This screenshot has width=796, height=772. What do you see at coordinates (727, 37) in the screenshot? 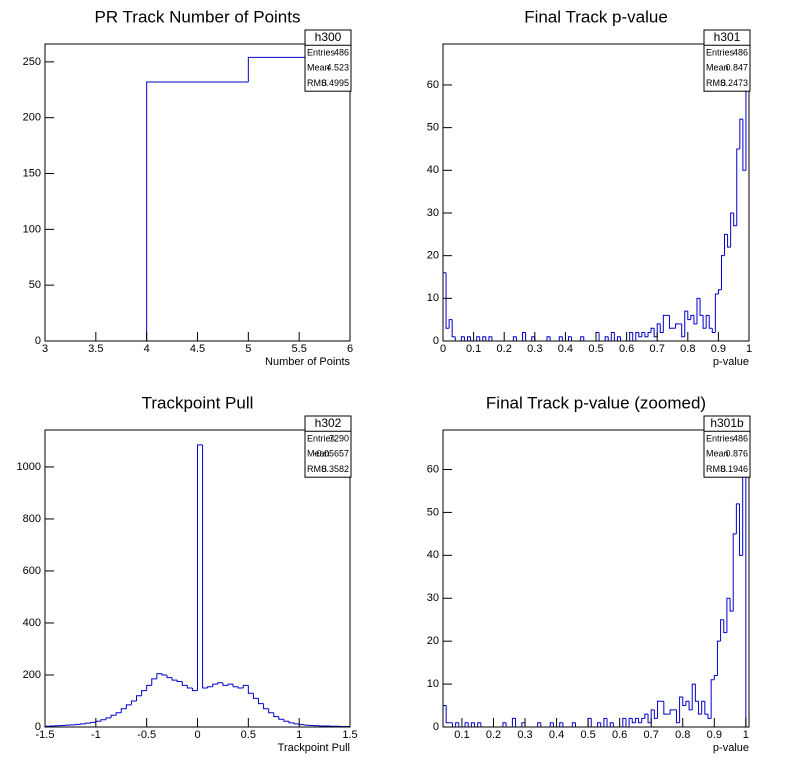
I see `stats-name: h301` at bounding box center [727, 37].